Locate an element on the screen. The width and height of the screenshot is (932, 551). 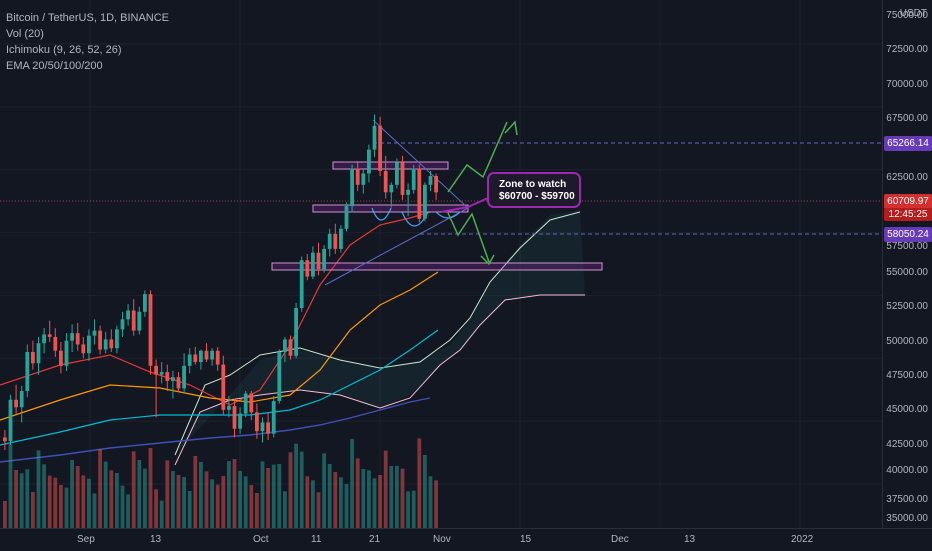
legend-ema: EMA 20/50/100/200 is located at coordinates (54, 66).